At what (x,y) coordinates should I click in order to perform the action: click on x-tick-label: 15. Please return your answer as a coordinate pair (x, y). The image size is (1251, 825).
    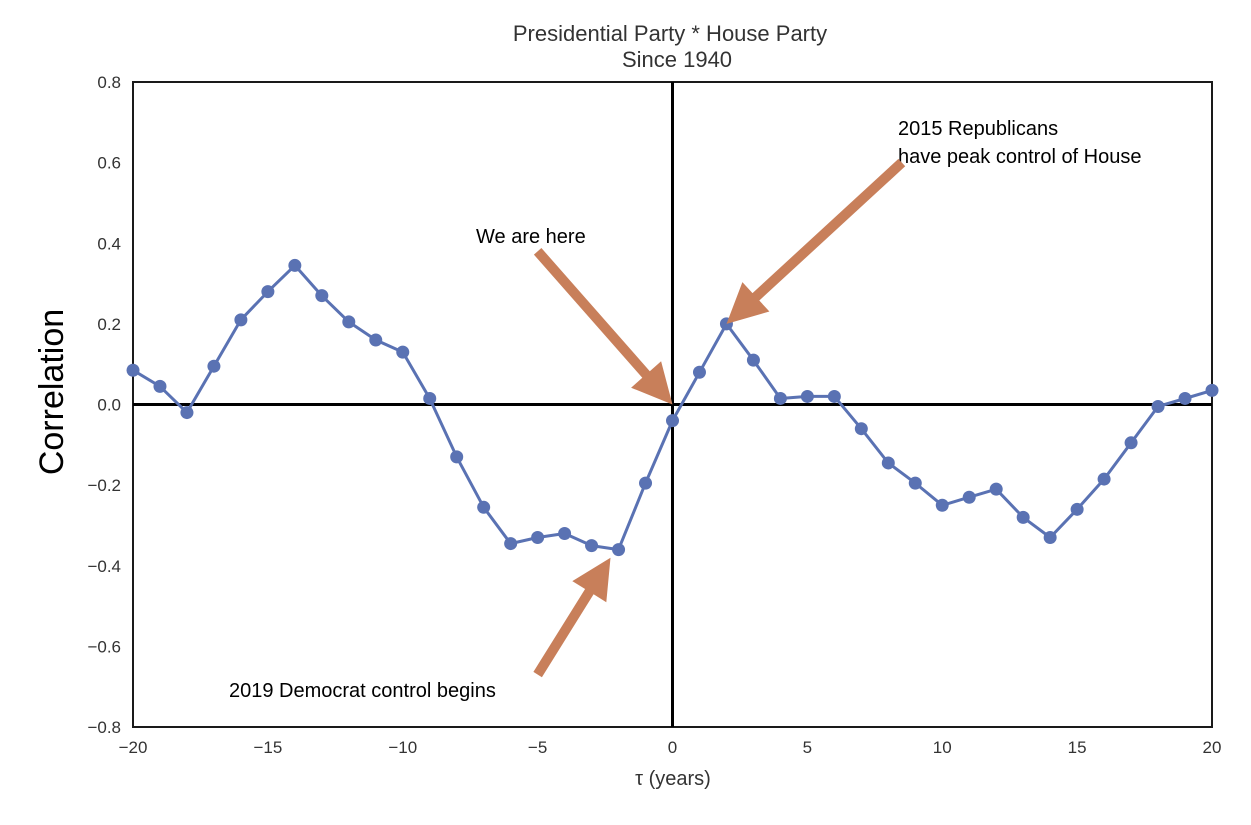
    Looking at the image, I should click on (1077, 747).